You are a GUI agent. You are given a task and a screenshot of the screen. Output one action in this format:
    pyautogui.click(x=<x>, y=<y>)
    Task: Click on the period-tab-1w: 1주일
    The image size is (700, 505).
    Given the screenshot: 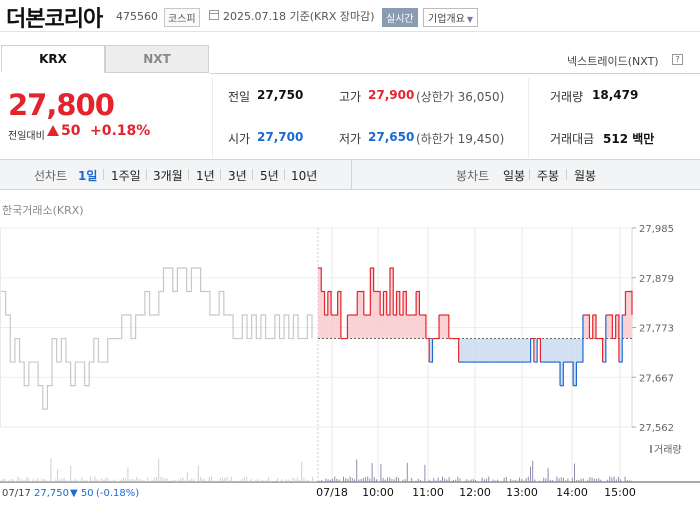 What is the action you would take?
    pyautogui.click(x=126, y=176)
    